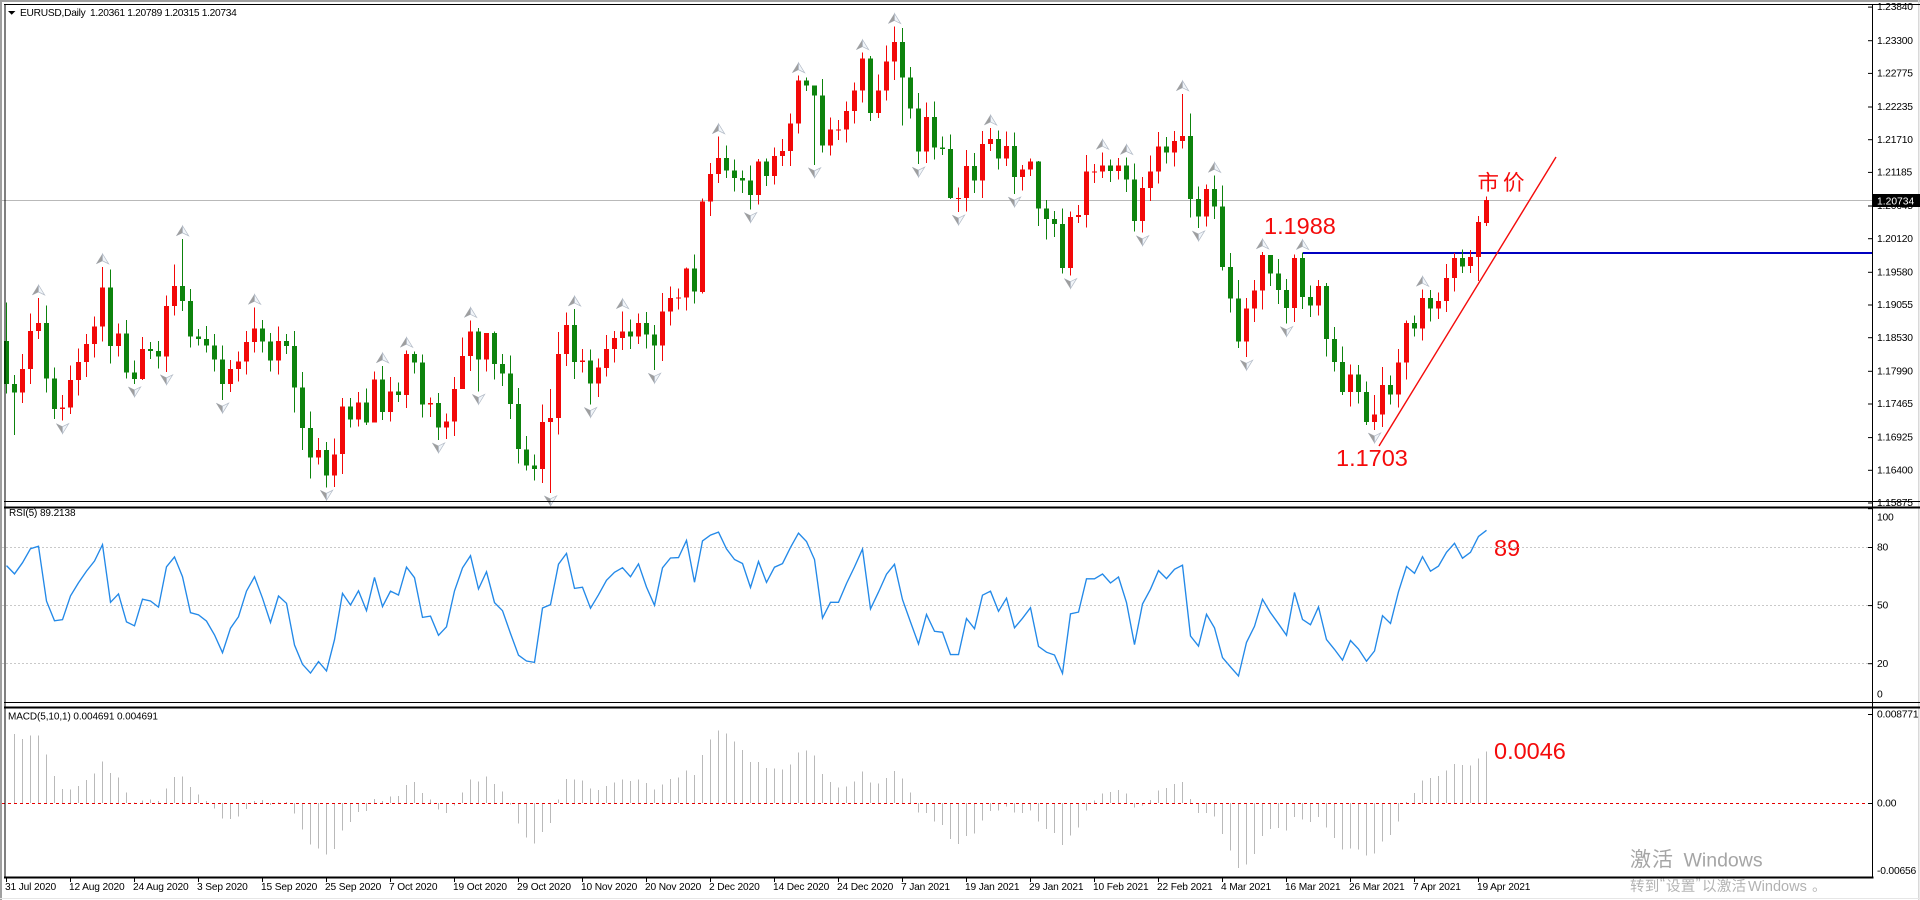  Describe the element at coordinates (1895, 272) in the screenshot. I see `svg-text: 1.19580` at that location.